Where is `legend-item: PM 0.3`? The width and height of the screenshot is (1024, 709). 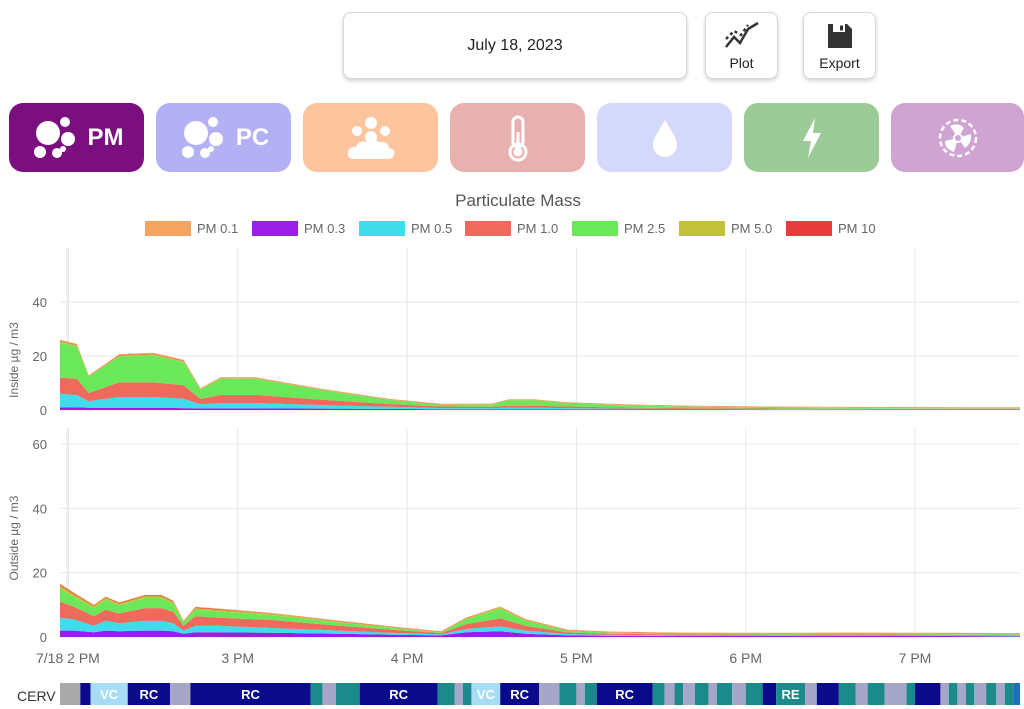 legend-item: PM 0.3 is located at coordinates (298, 228).